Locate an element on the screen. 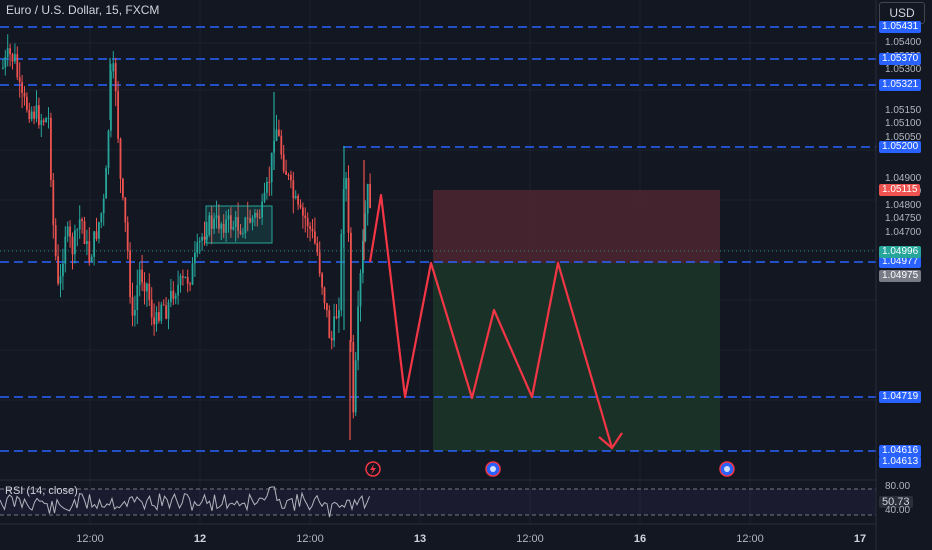 This screenshot has width=932, height=550. lightning-event-icon is located at coordinates (373, 469).